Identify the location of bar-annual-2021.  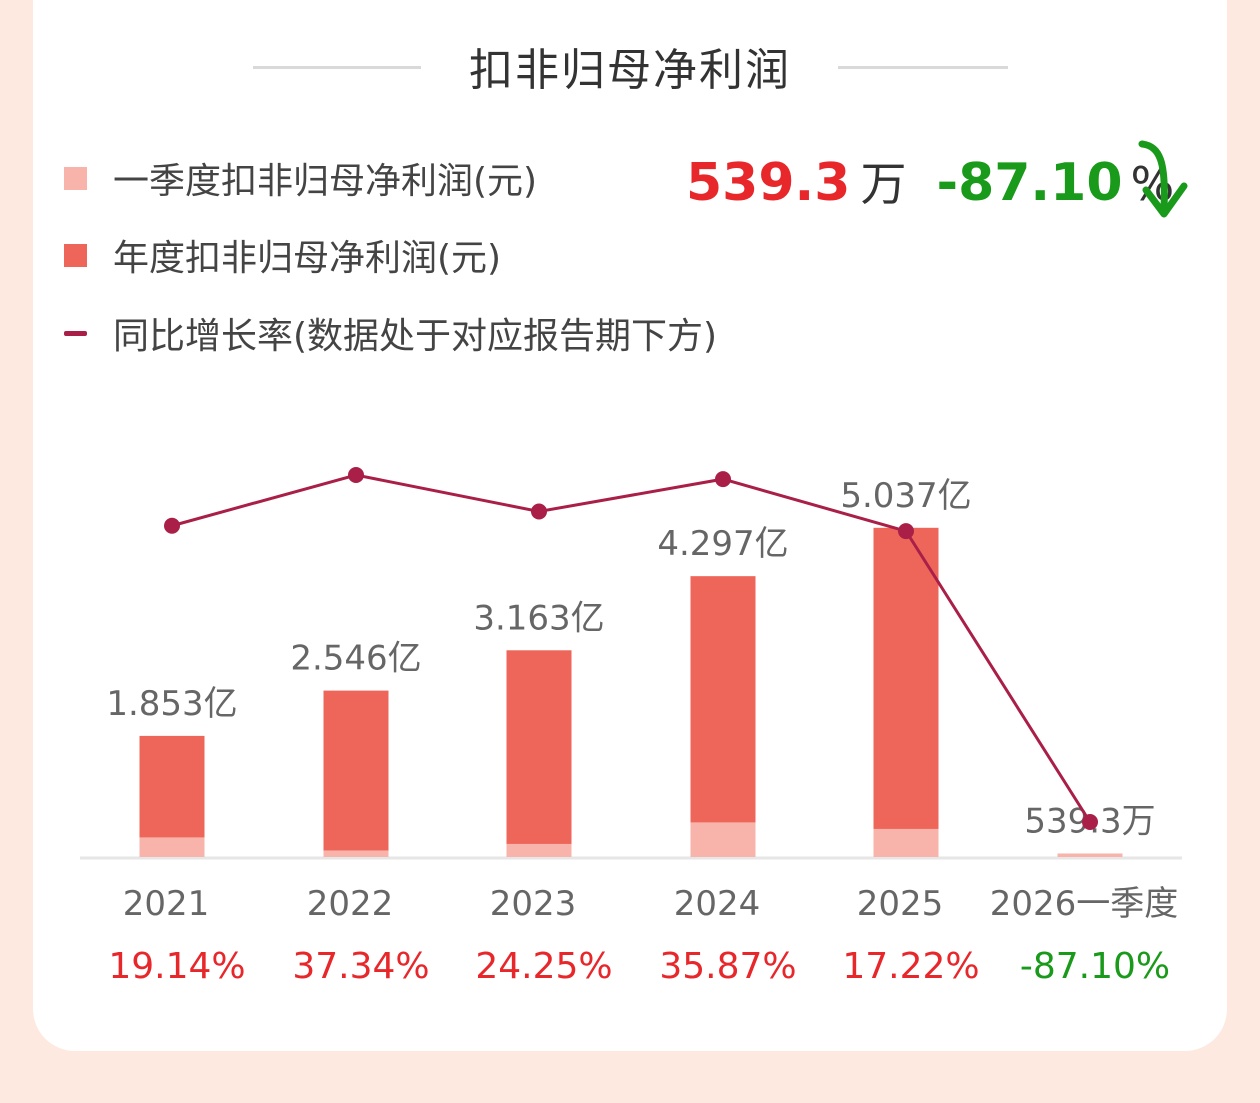
(172, 796).